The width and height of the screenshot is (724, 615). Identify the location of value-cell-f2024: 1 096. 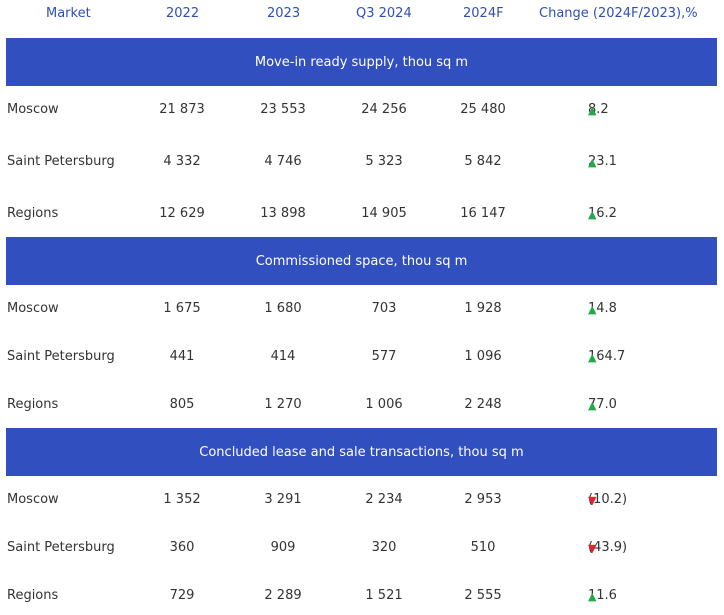
(483, 356).